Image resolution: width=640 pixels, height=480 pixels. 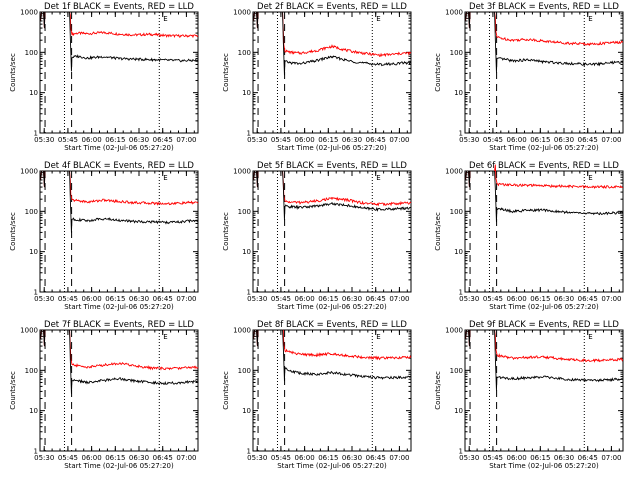 I want to click on panel-title: Det 9f BLACK = Events, RED = LLD, so click(x=544, y=325).